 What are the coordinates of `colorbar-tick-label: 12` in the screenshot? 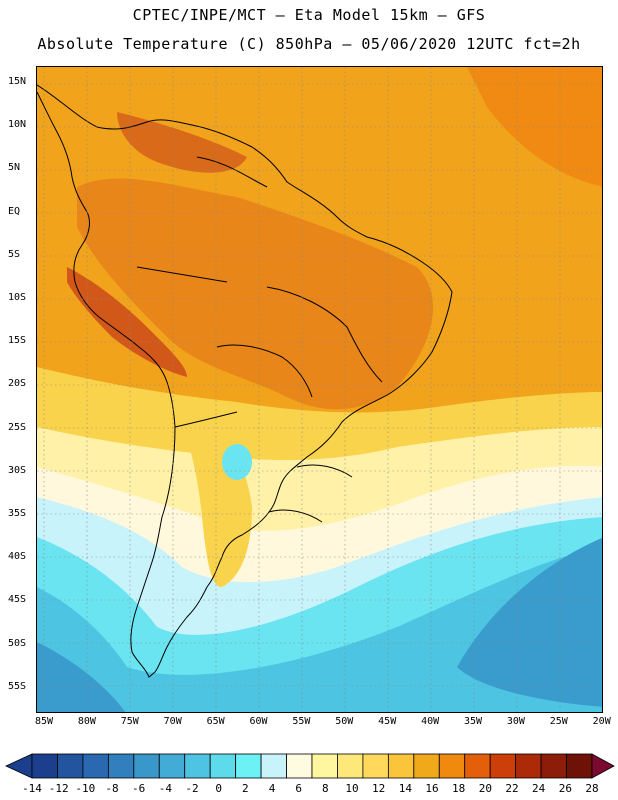 It's located at (379, 788).